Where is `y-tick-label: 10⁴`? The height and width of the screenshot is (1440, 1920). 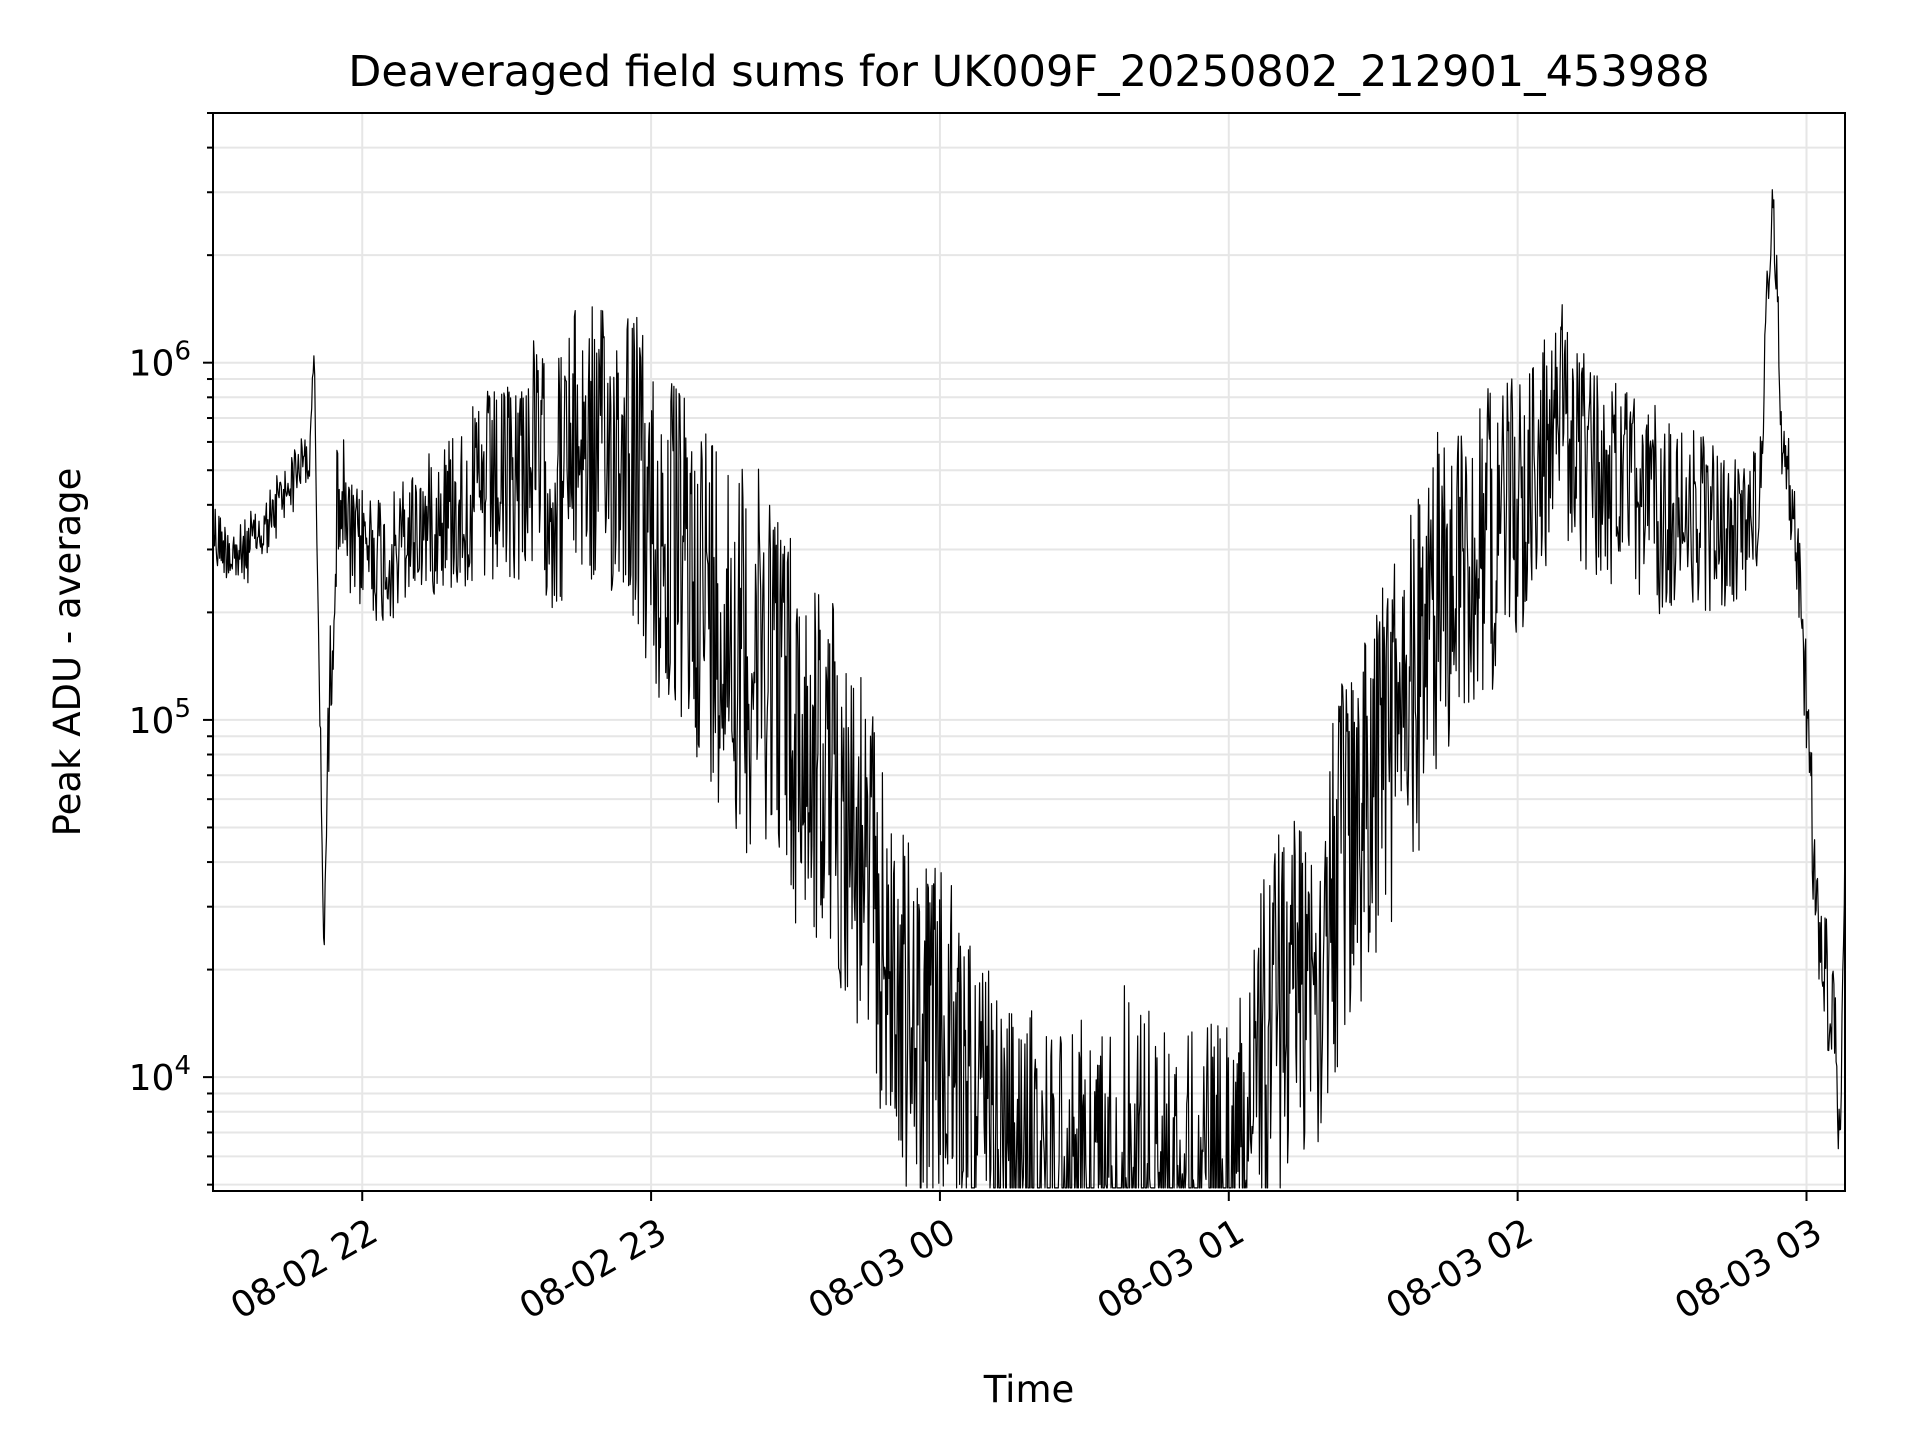
y-tick-label: 10⁴ is located at coordinates (160, 1075).